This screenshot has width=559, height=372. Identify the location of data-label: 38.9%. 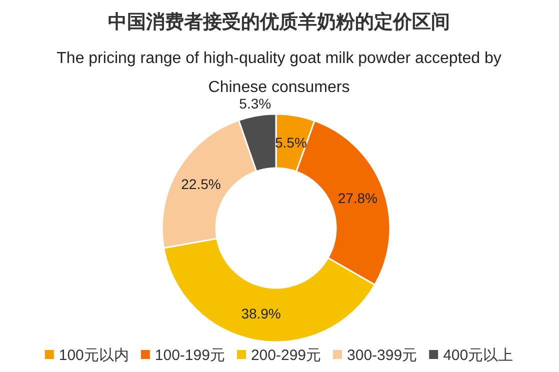
(261, 314).